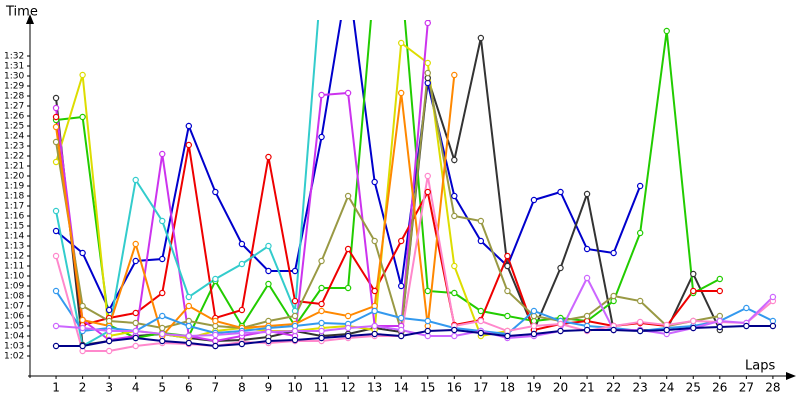 This screenshot has width=800, height=400. I want to click on x-tick-label: 5, so click(162, 388).